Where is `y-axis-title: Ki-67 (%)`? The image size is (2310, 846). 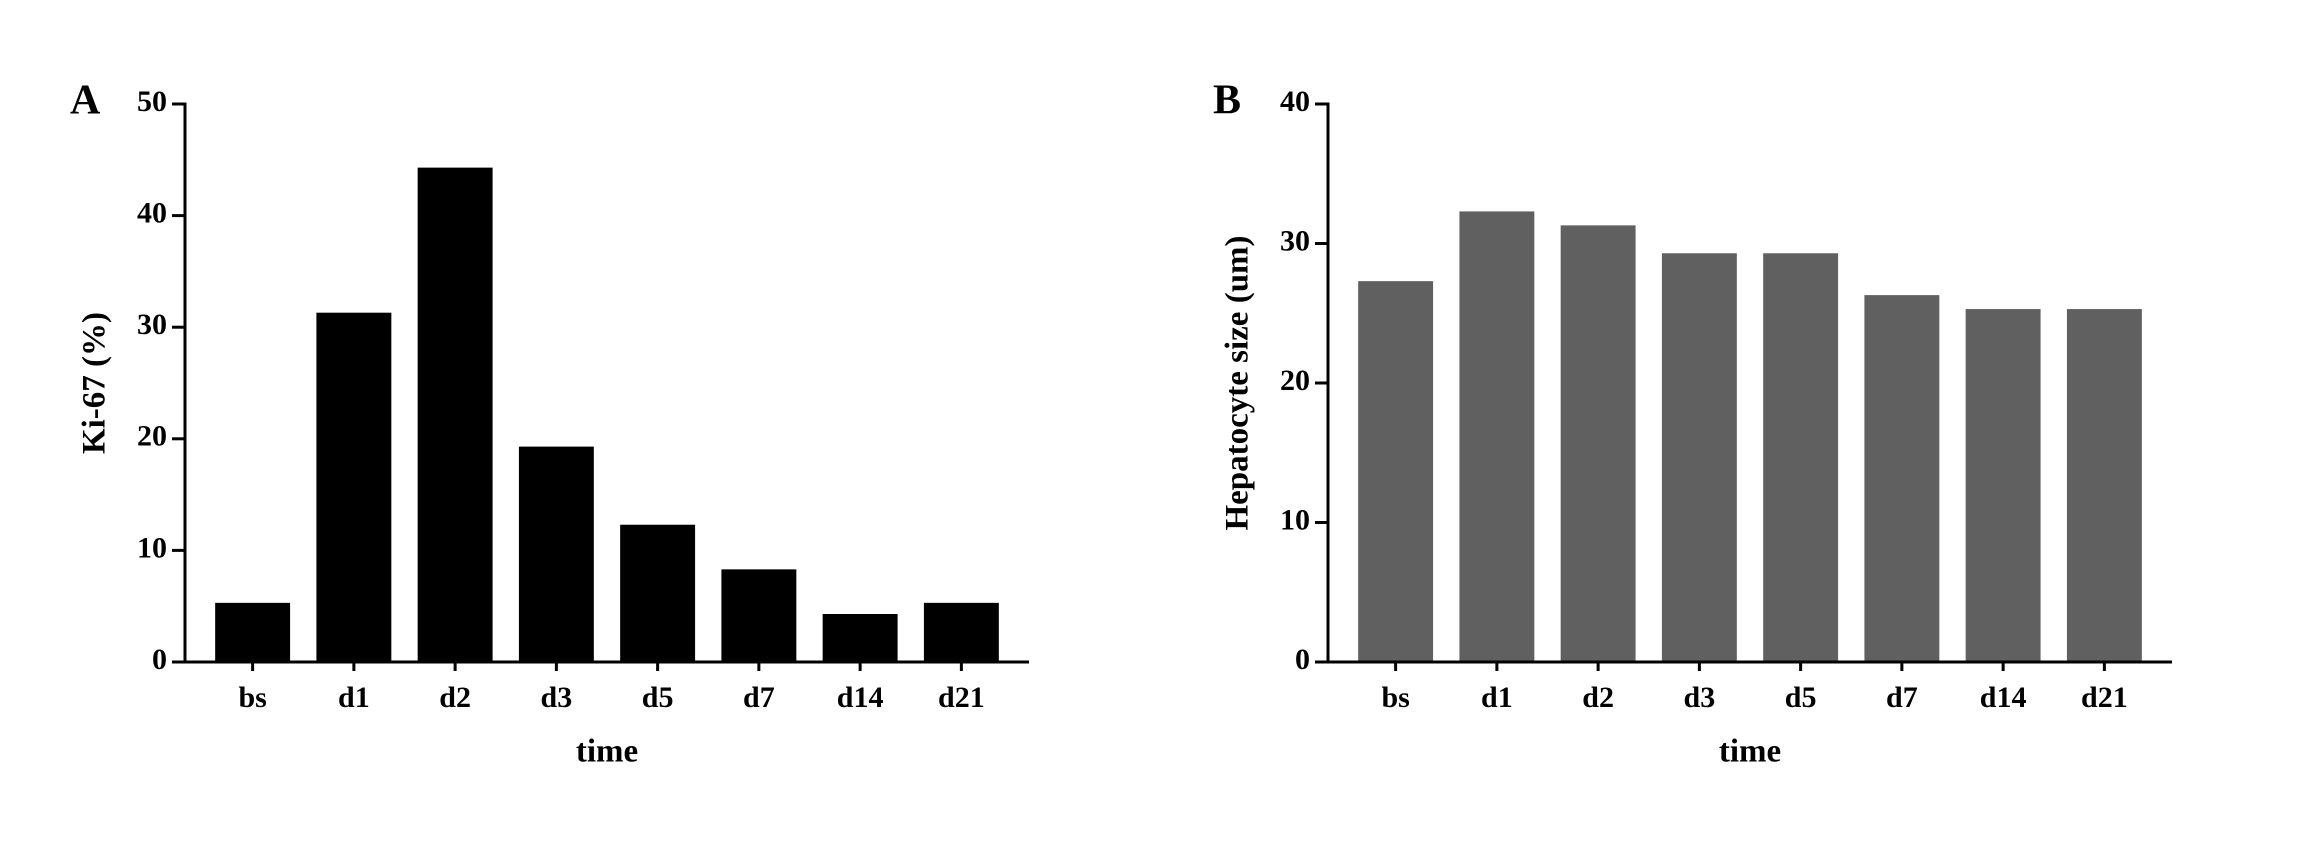
y-axis-title: Ki-67 (%) is located at coordinates (95, 383).